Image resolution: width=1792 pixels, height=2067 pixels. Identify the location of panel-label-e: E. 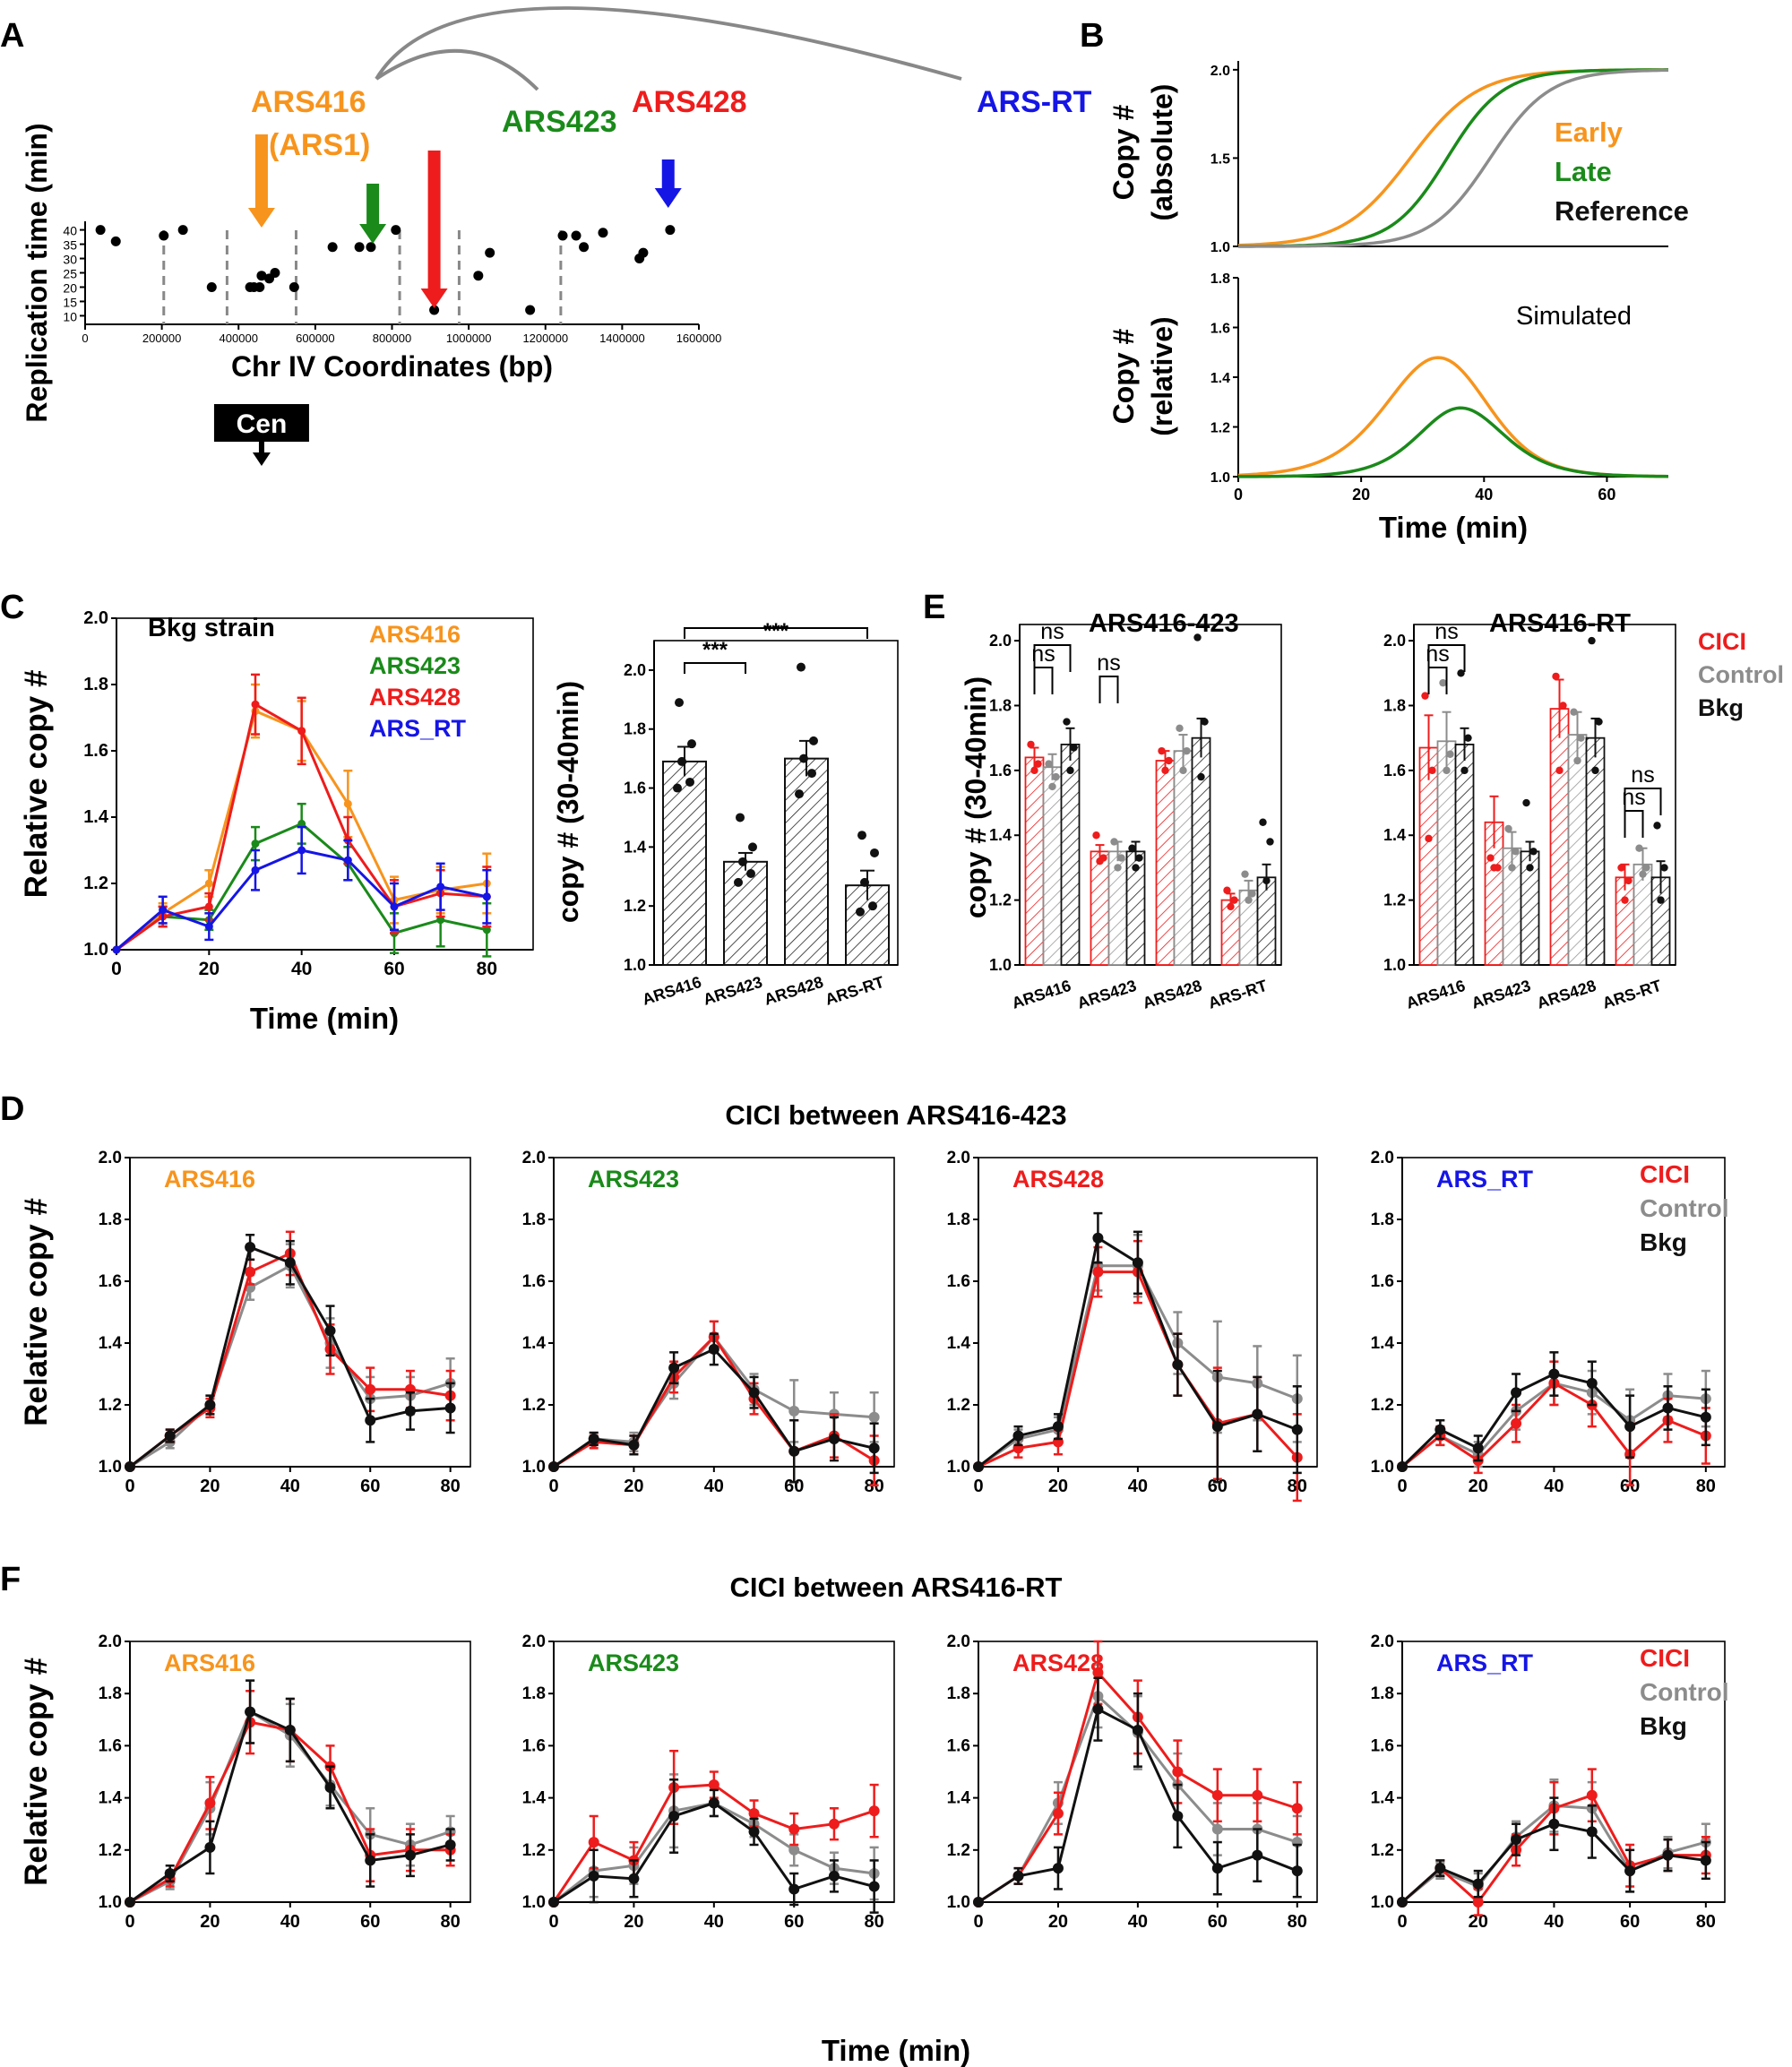
(934, 607).